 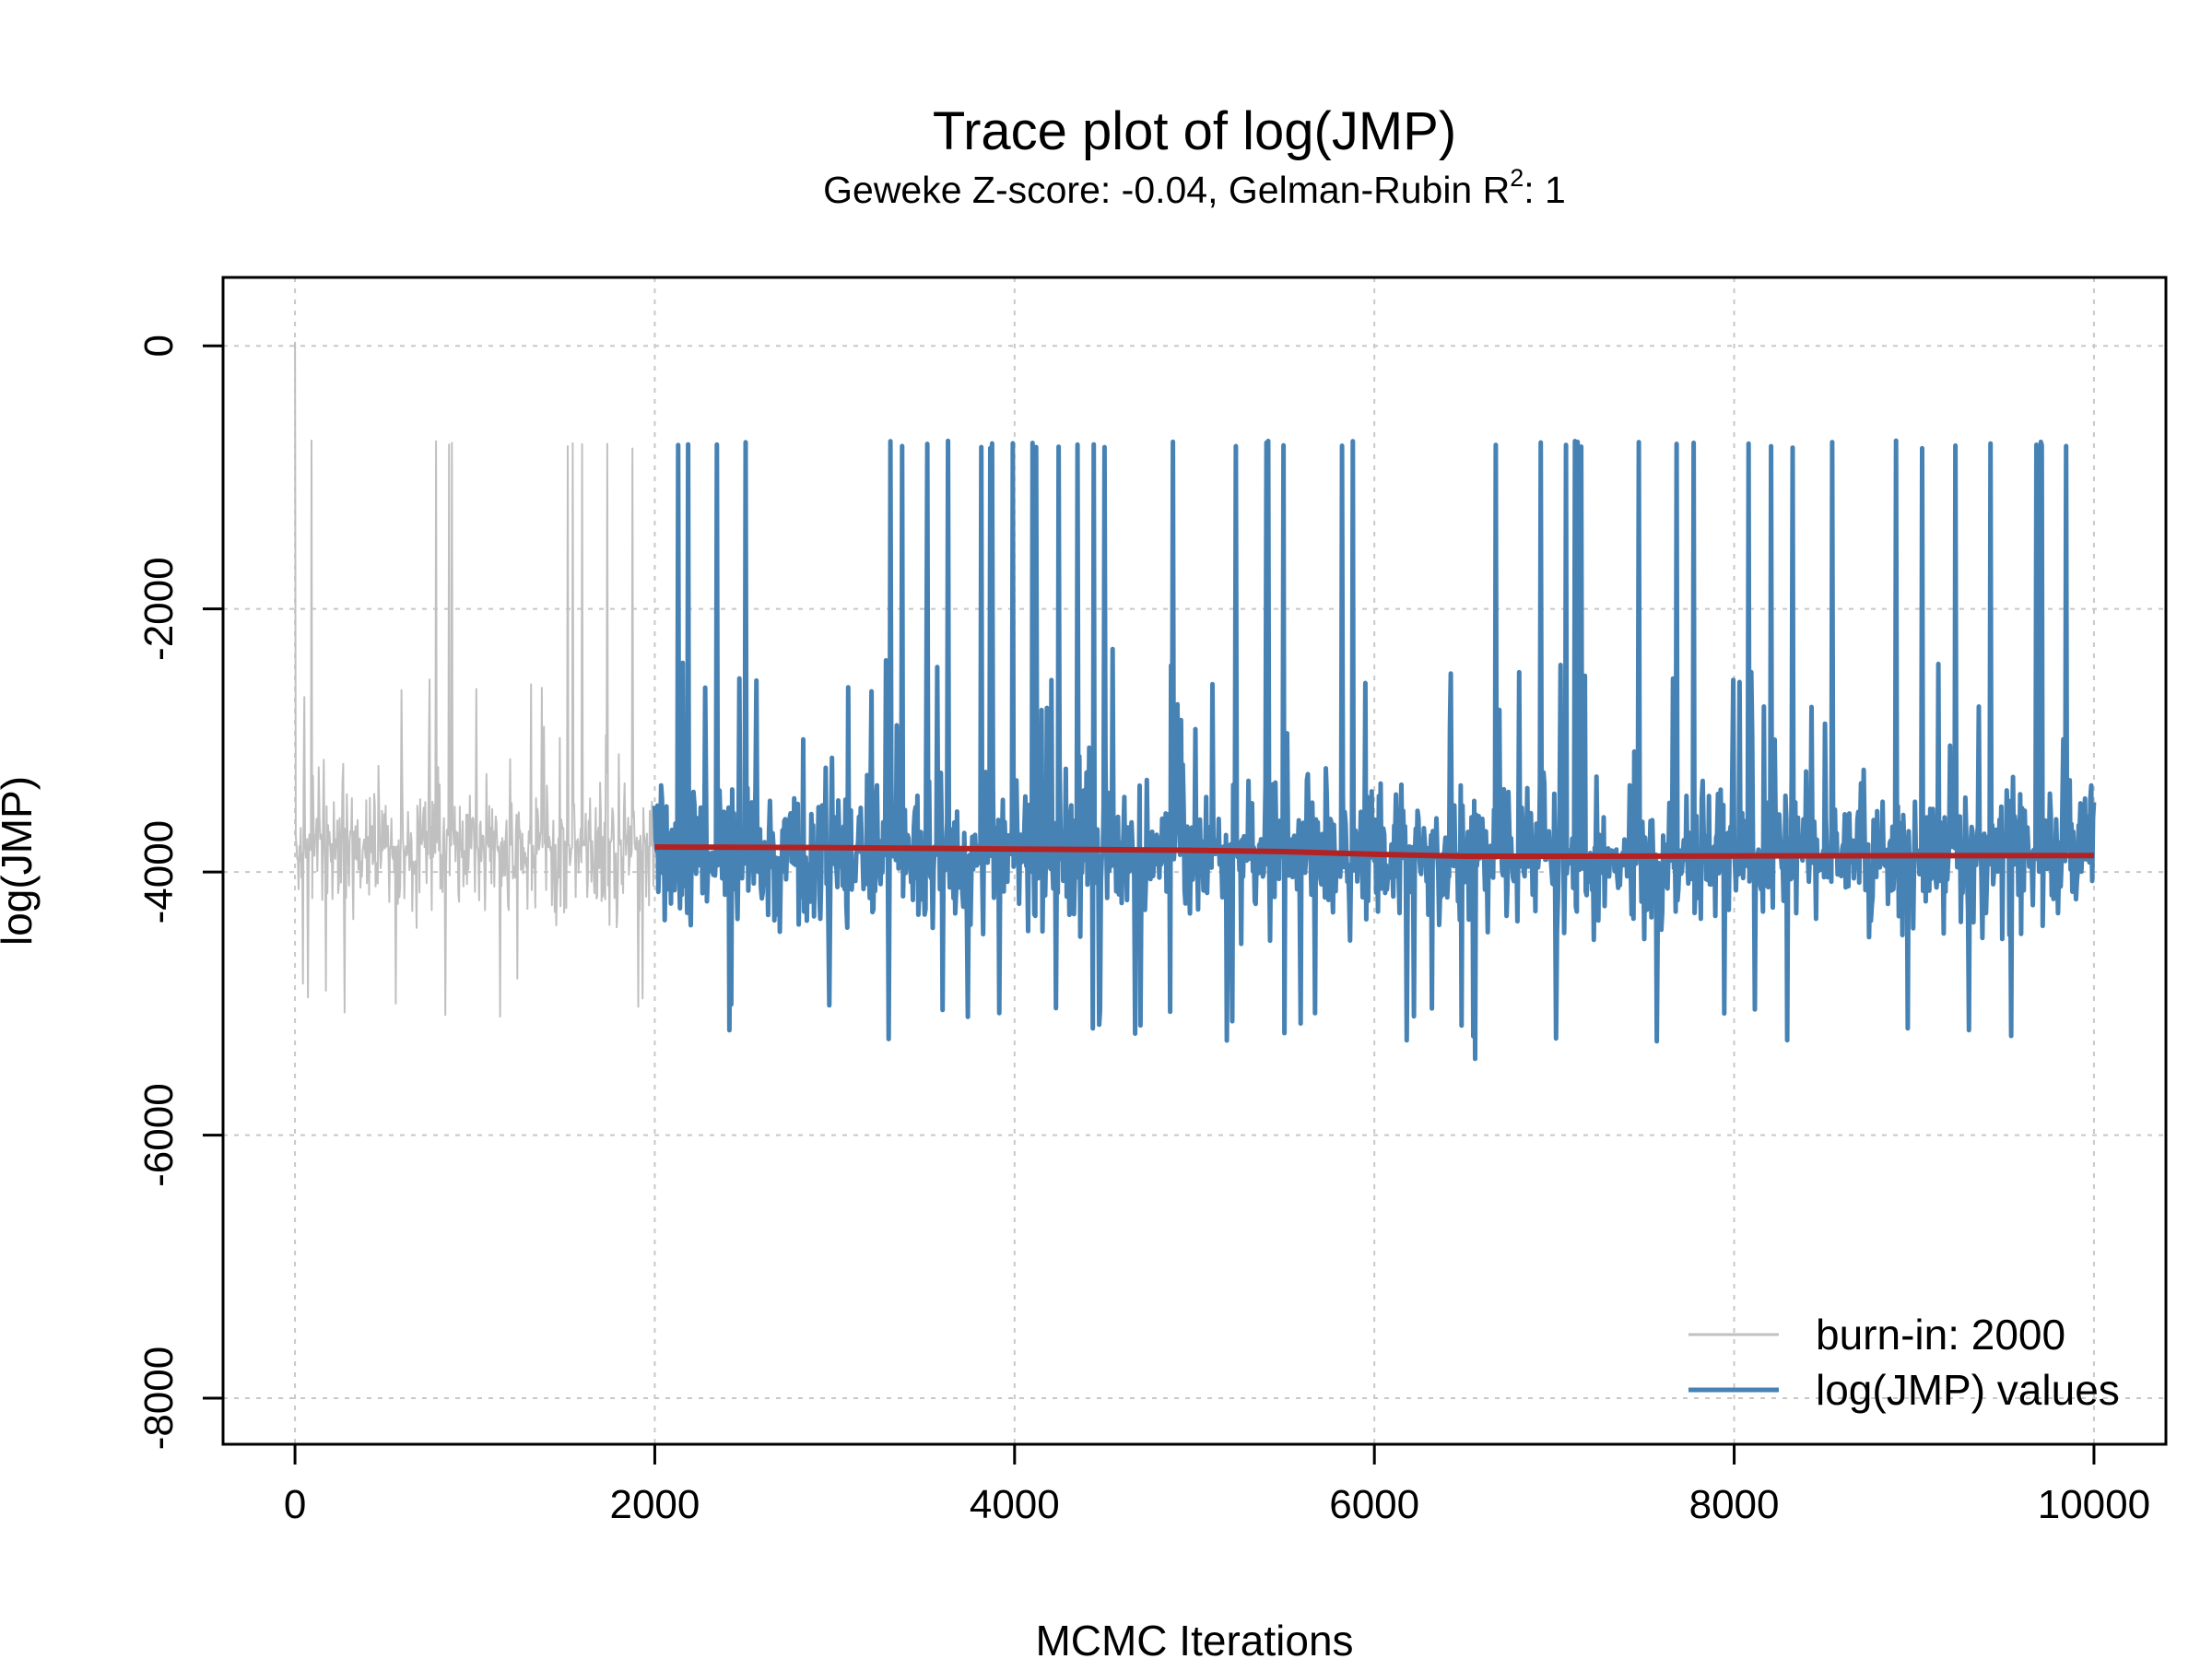 I want to click on legend: burn-in: 2000 log(JMP) values, so click(x=1904, y=1362).